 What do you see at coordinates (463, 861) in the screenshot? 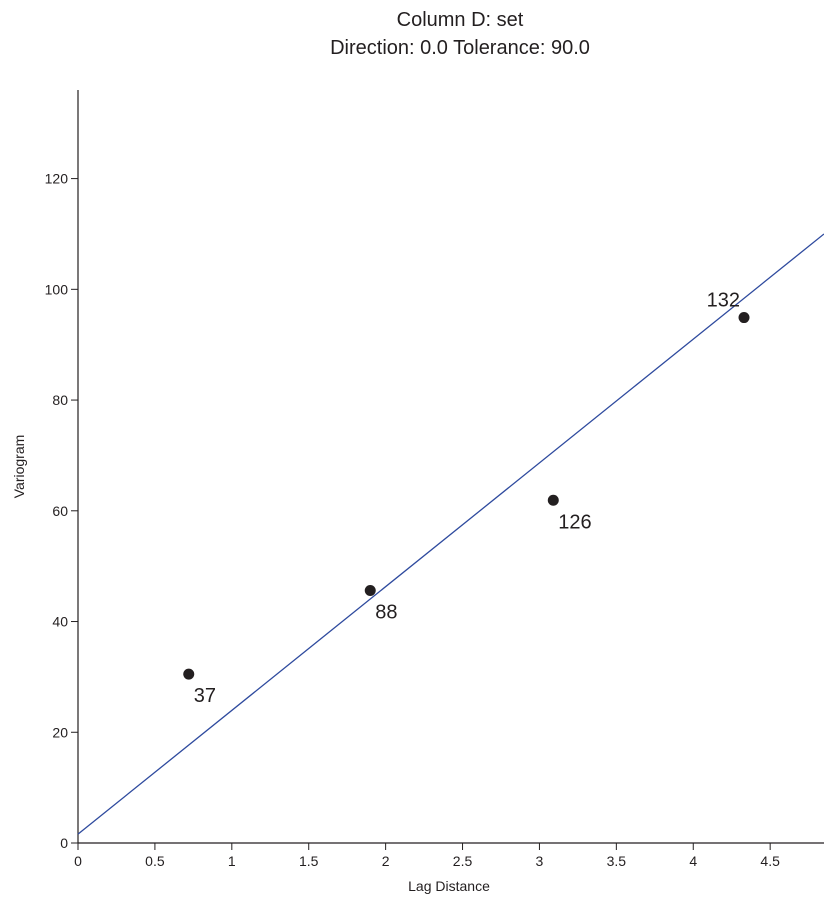
I see `x-tick-label: 2.5` at bounding box center [463, 861].